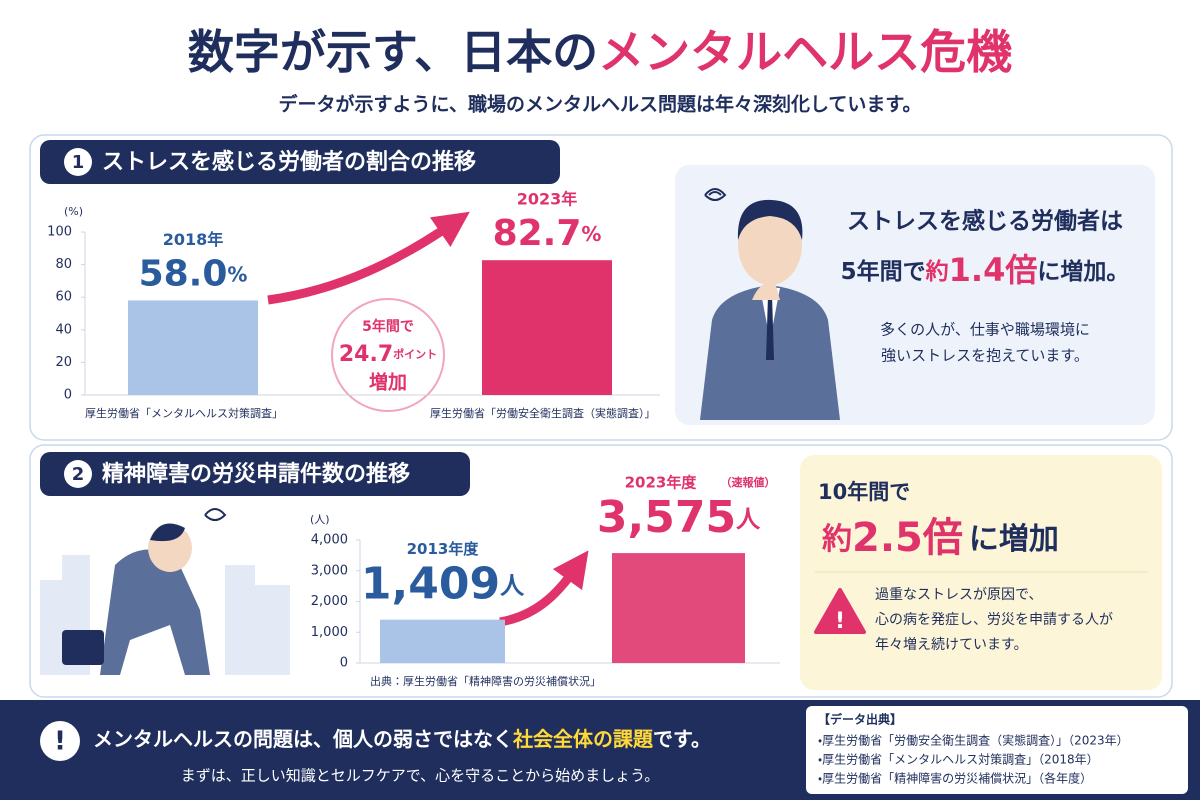 The image size is (1200, 800). I want to click on subtitle: データが示すように、職場のメンタルヘルス問題は年々深刻化しています。, so click(600, 104).